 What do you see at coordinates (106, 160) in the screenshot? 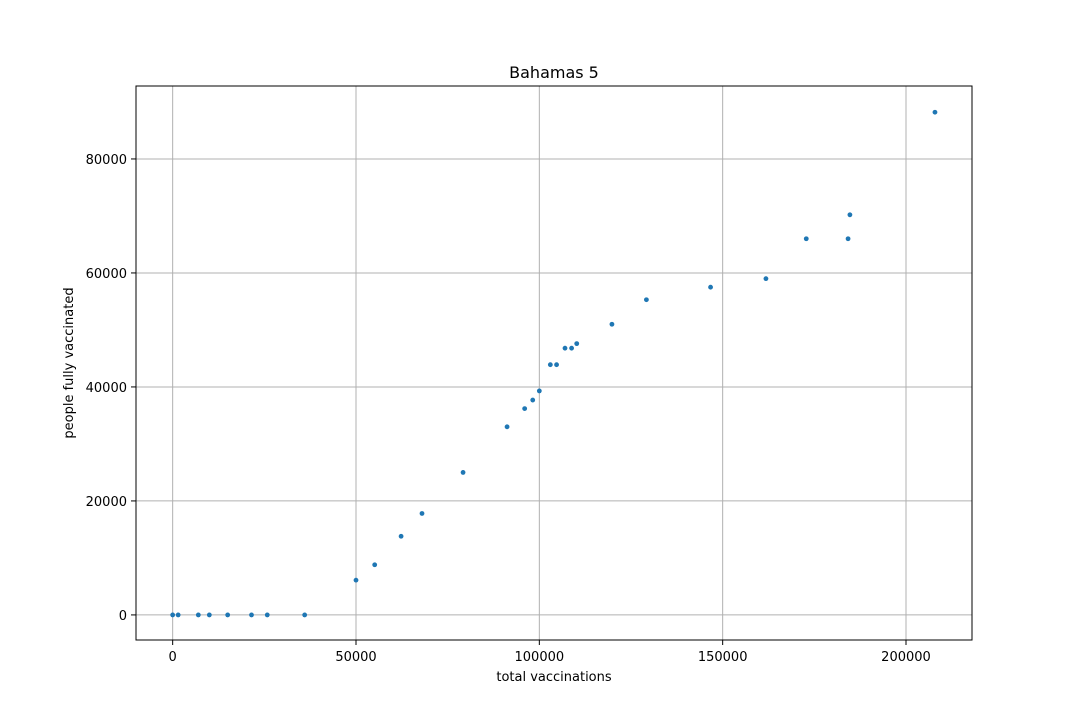
I see `y-tick-label: 80000` at bounding box center [106, 160].